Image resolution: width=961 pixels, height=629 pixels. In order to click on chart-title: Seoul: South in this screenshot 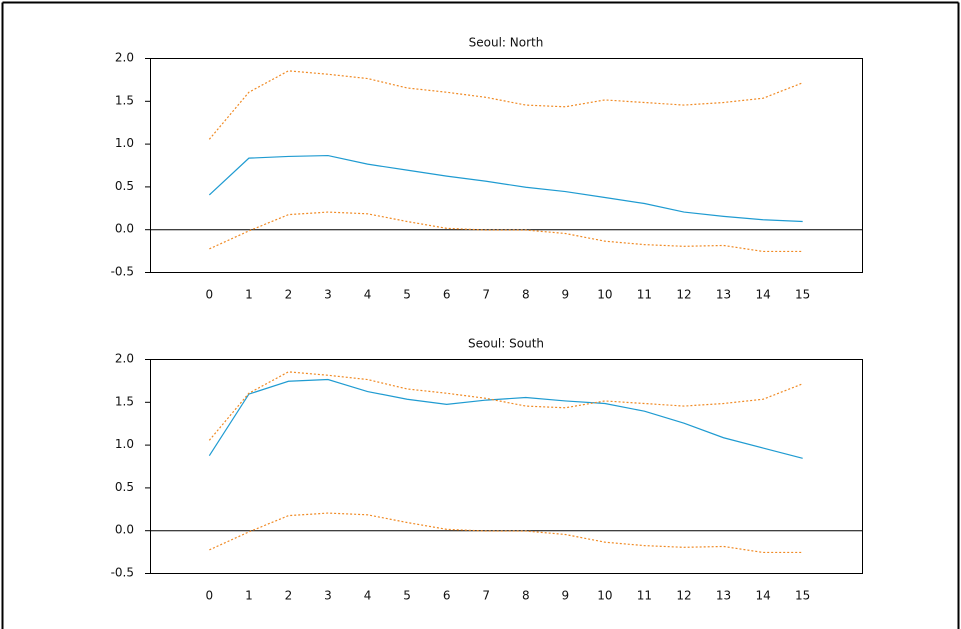, I will do `click(506, 344)`.